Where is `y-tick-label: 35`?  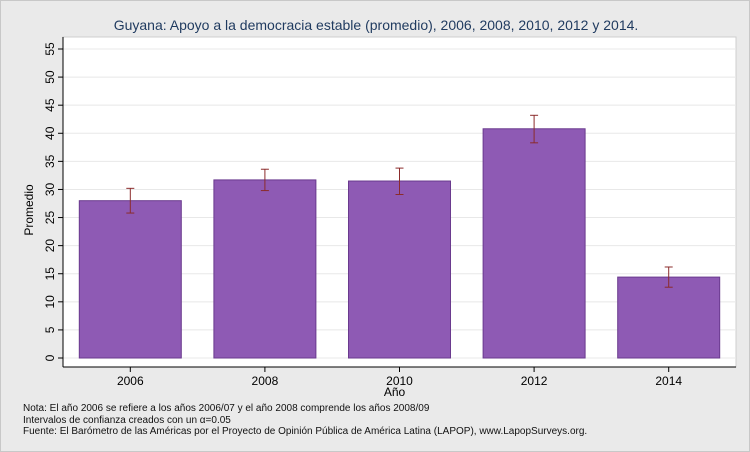
y-tick-label: 35 is located at coordinates (50, 161).